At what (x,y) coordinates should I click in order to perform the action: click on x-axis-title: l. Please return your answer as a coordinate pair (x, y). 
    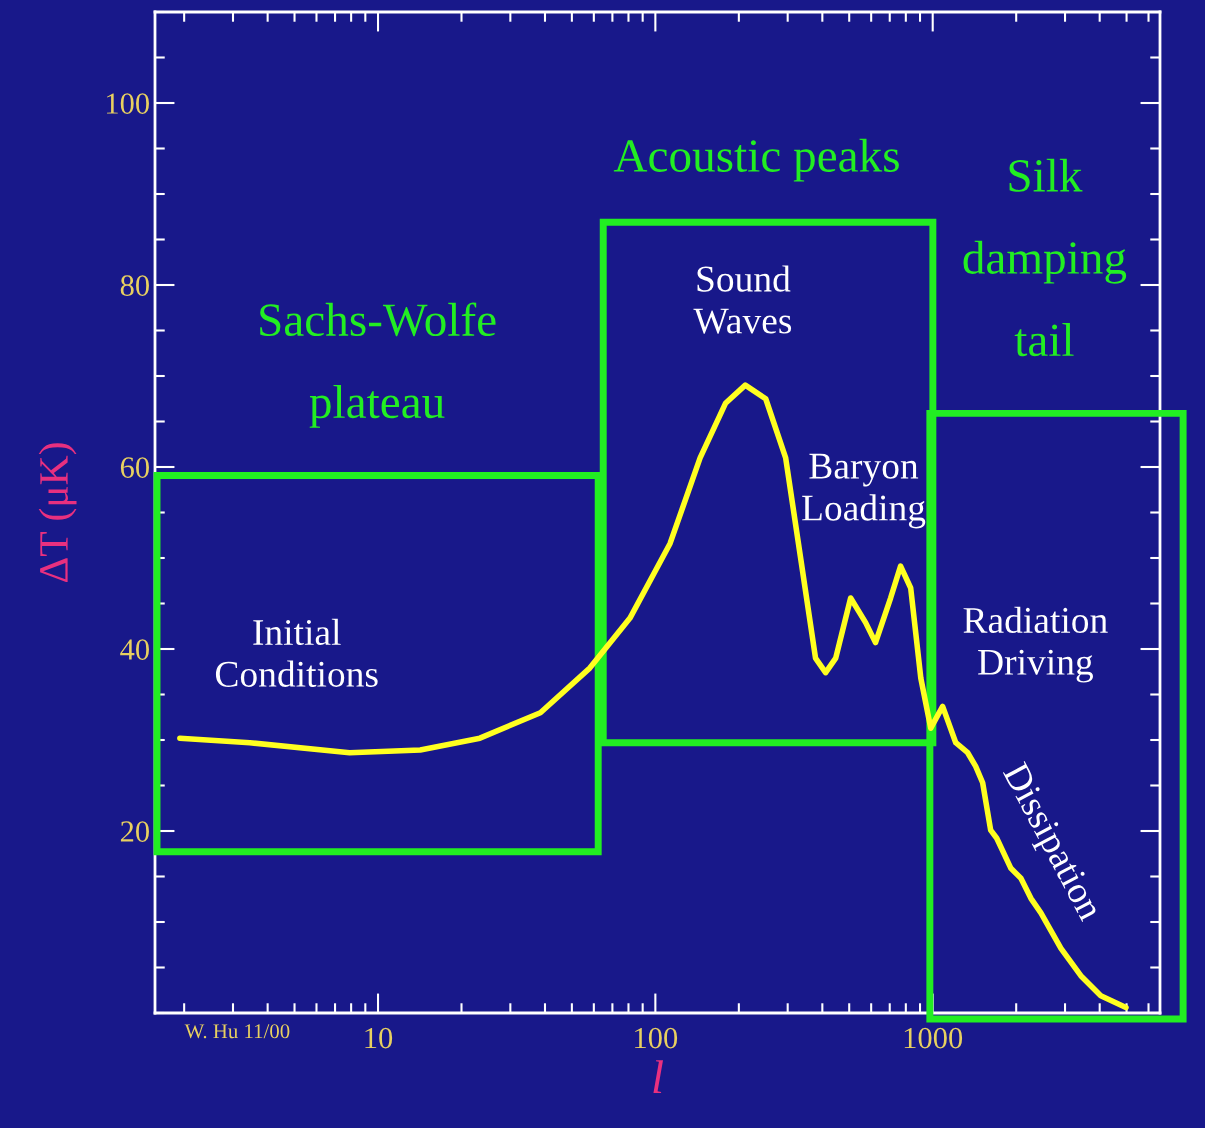
    Looking at the image, I should click on (658, 1076).